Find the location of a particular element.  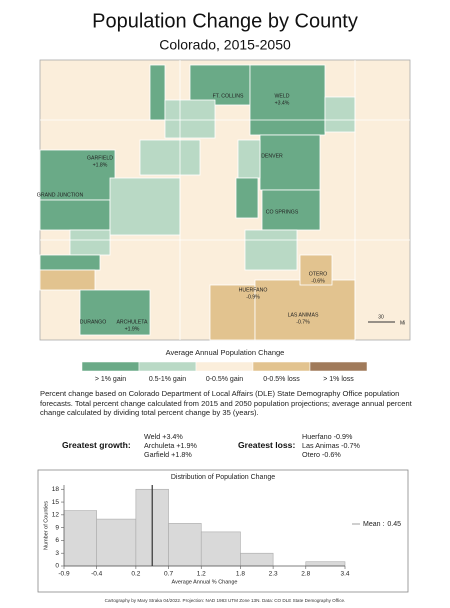

legend-label: 0-0.5% gain is located at coordinates (224, 379).